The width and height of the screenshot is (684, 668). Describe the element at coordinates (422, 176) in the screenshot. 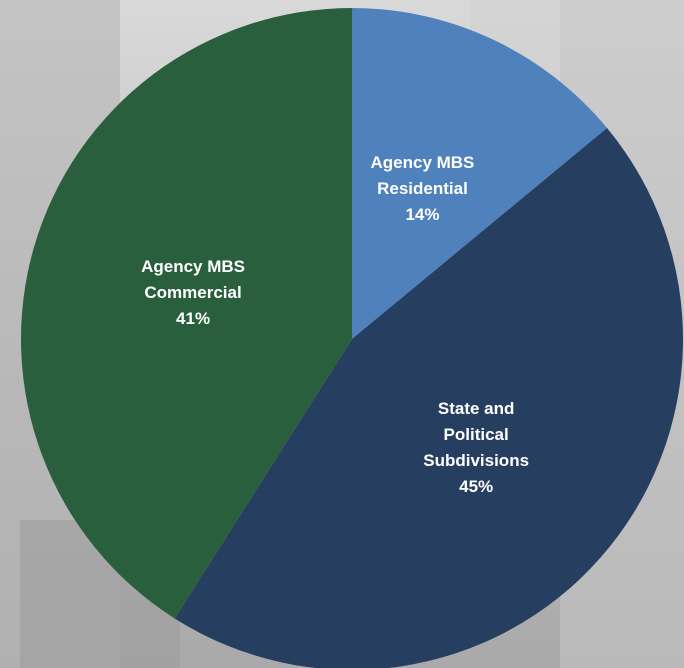

I see `category-label: Agency MBS Residential` at that location.